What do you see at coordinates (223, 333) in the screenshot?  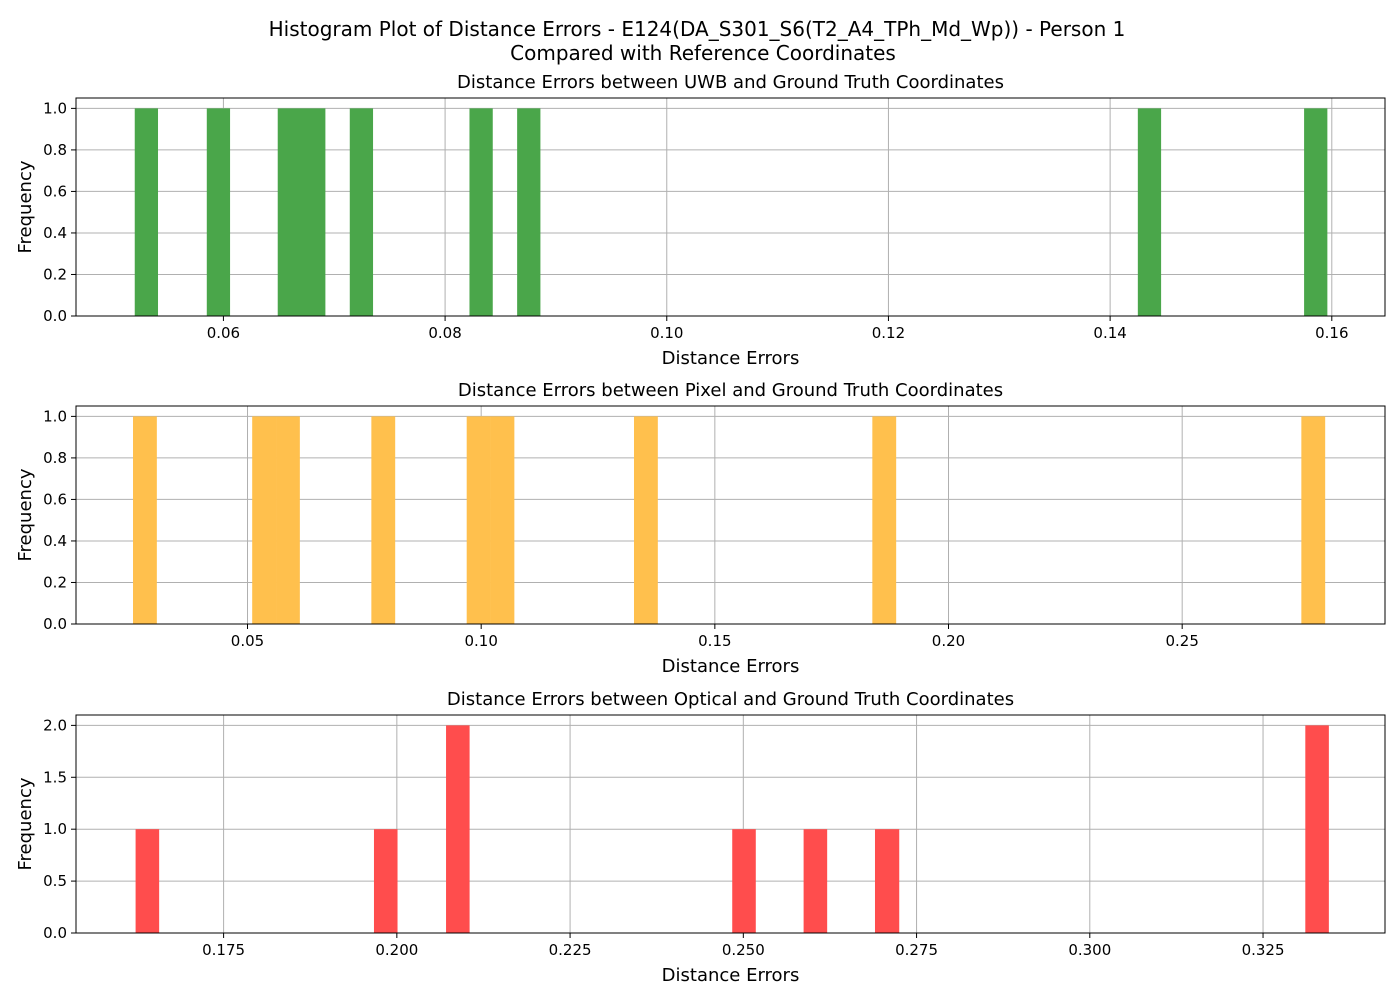 I see `x-tick-label: 0.06` at bounding box center [223, 333].